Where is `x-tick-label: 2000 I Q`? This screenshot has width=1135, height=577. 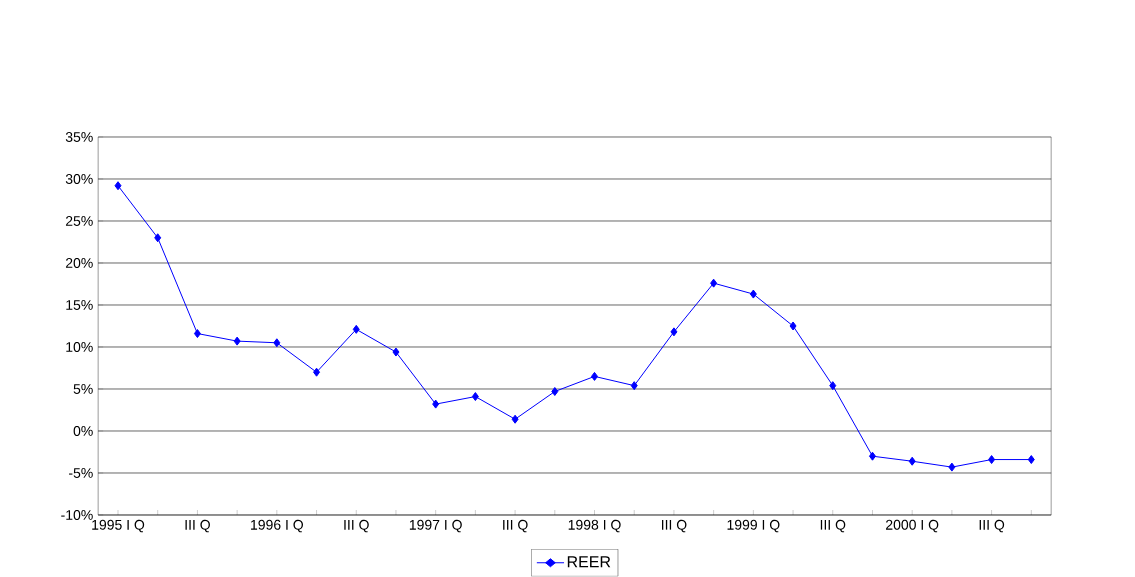 x-tick-label: 2000 I Q is located at coordinates (912, 526).